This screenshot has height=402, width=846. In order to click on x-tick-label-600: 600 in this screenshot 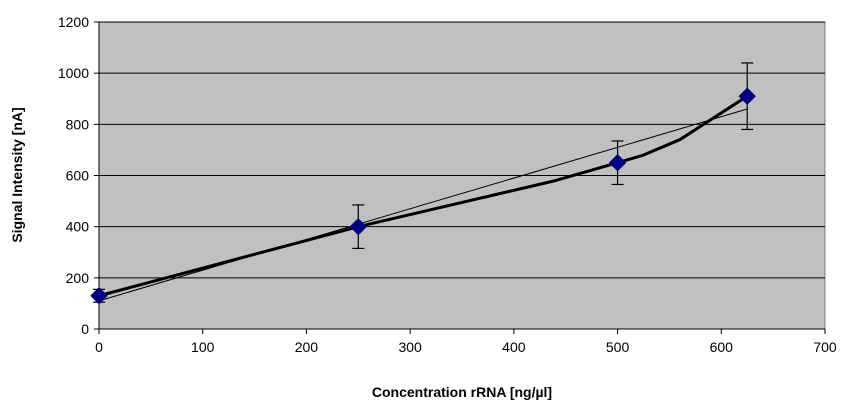, I will do `click(722, 347)`.